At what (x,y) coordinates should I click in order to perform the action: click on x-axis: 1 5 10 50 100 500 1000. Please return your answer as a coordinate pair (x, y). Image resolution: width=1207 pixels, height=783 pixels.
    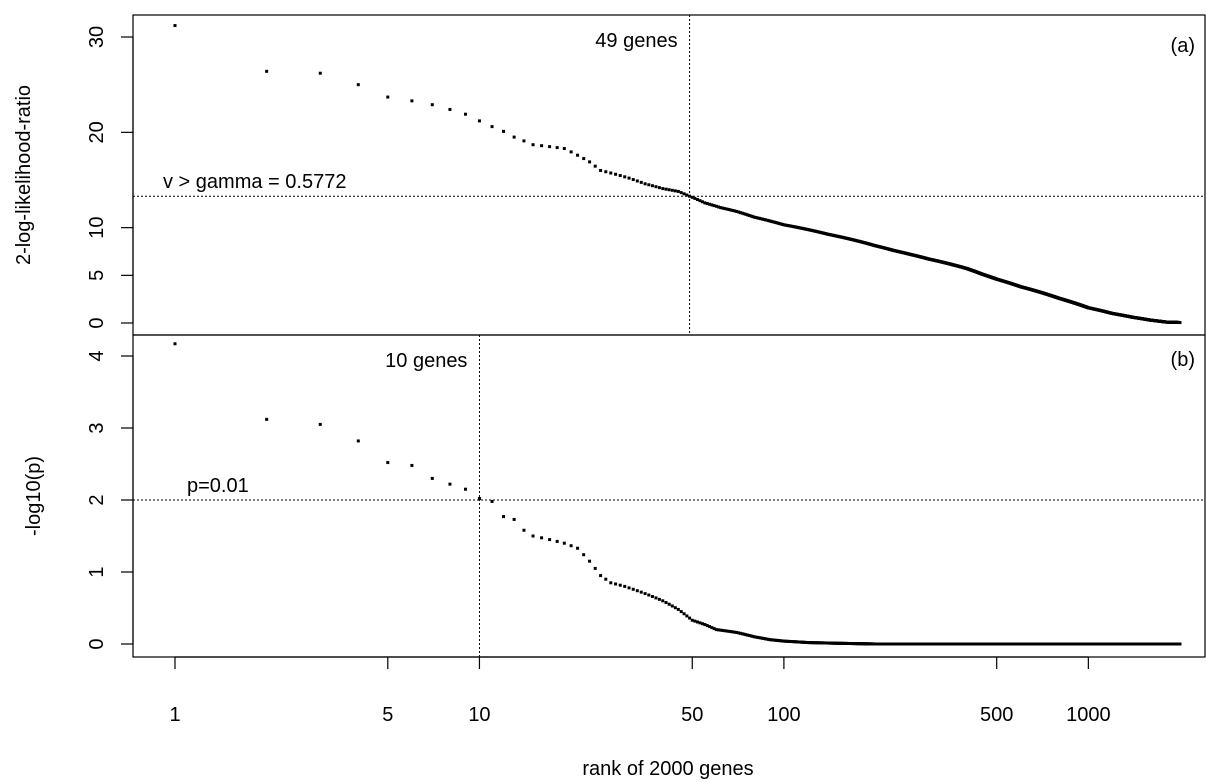
    Looking at the image, I should click on (640, 691).